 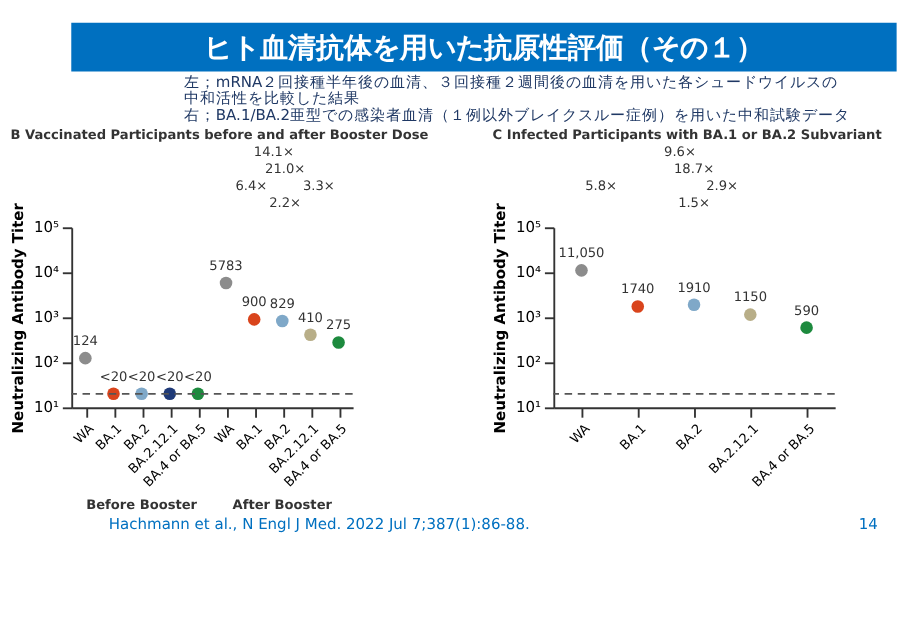 I want to click on text: Hachmann et al., N Engl J Med. 2022 Jul 7;387(1):86-88., so click(x=319, y=524).